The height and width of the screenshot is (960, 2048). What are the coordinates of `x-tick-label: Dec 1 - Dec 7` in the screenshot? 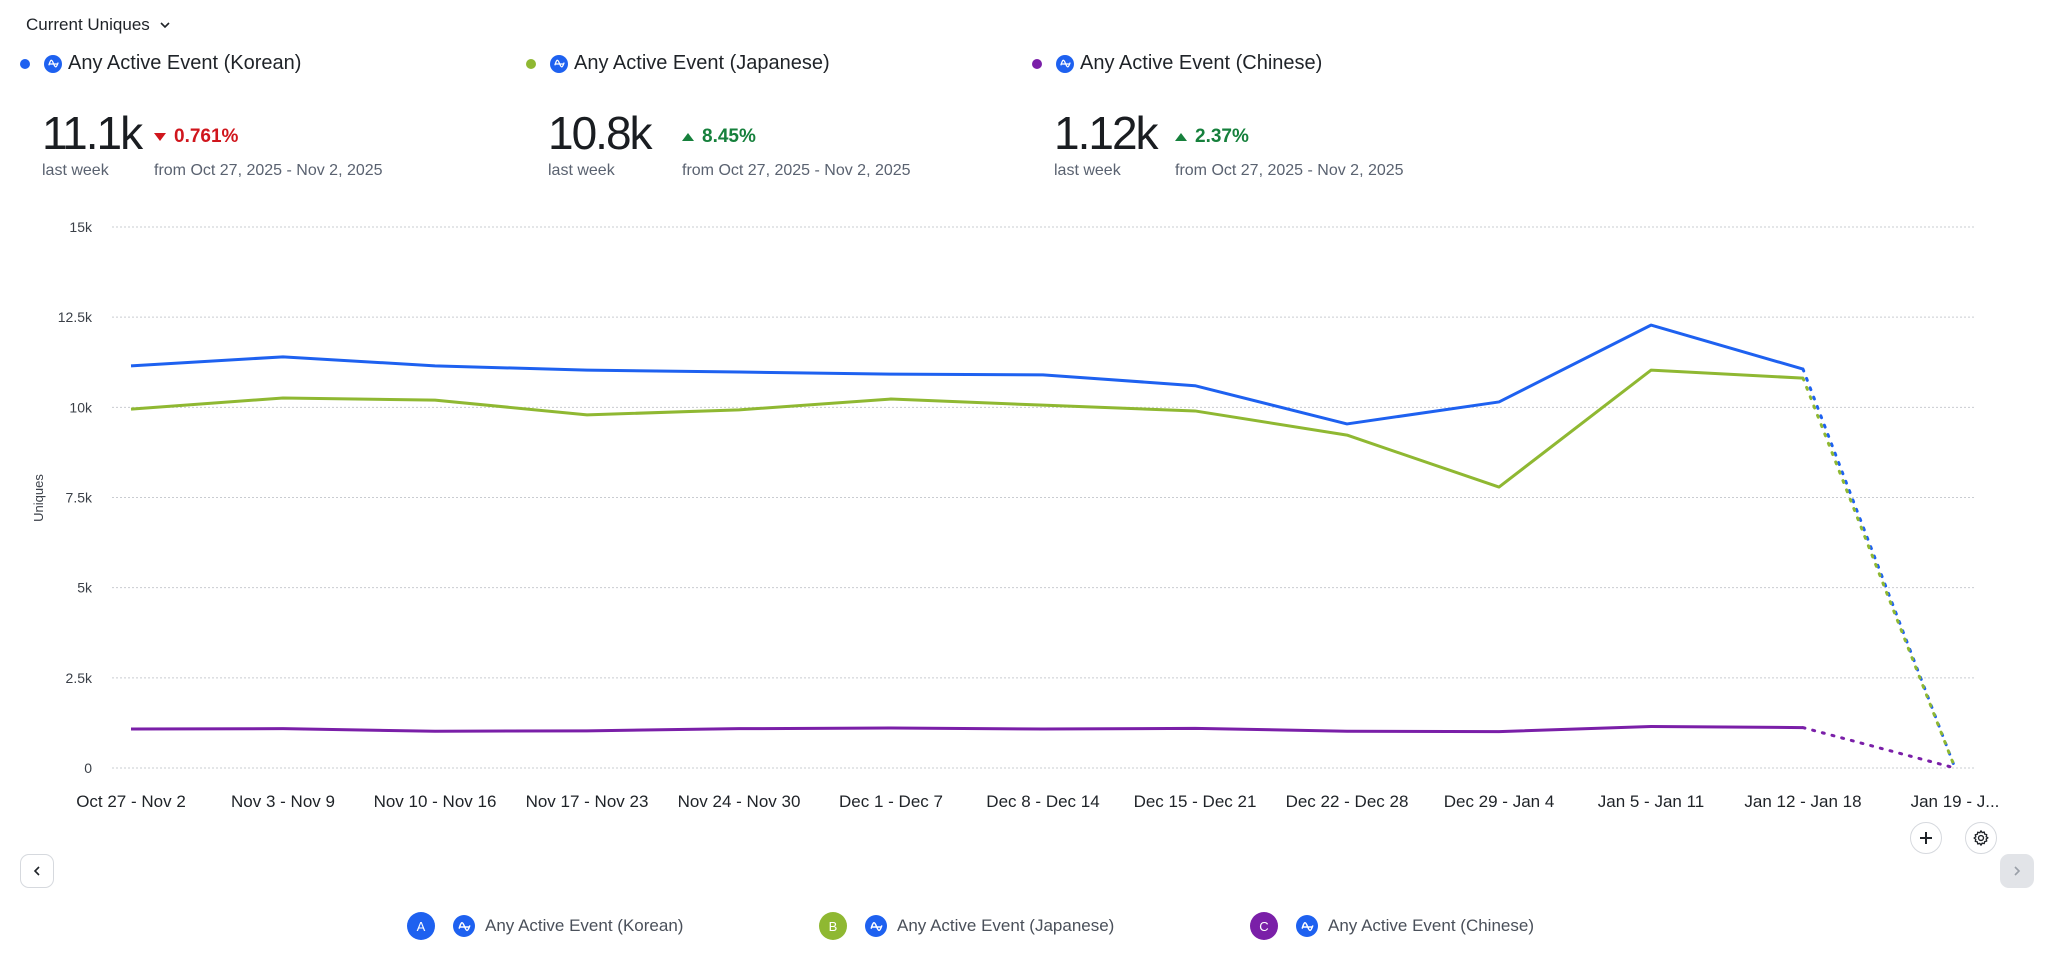 It's located at (891, 801).